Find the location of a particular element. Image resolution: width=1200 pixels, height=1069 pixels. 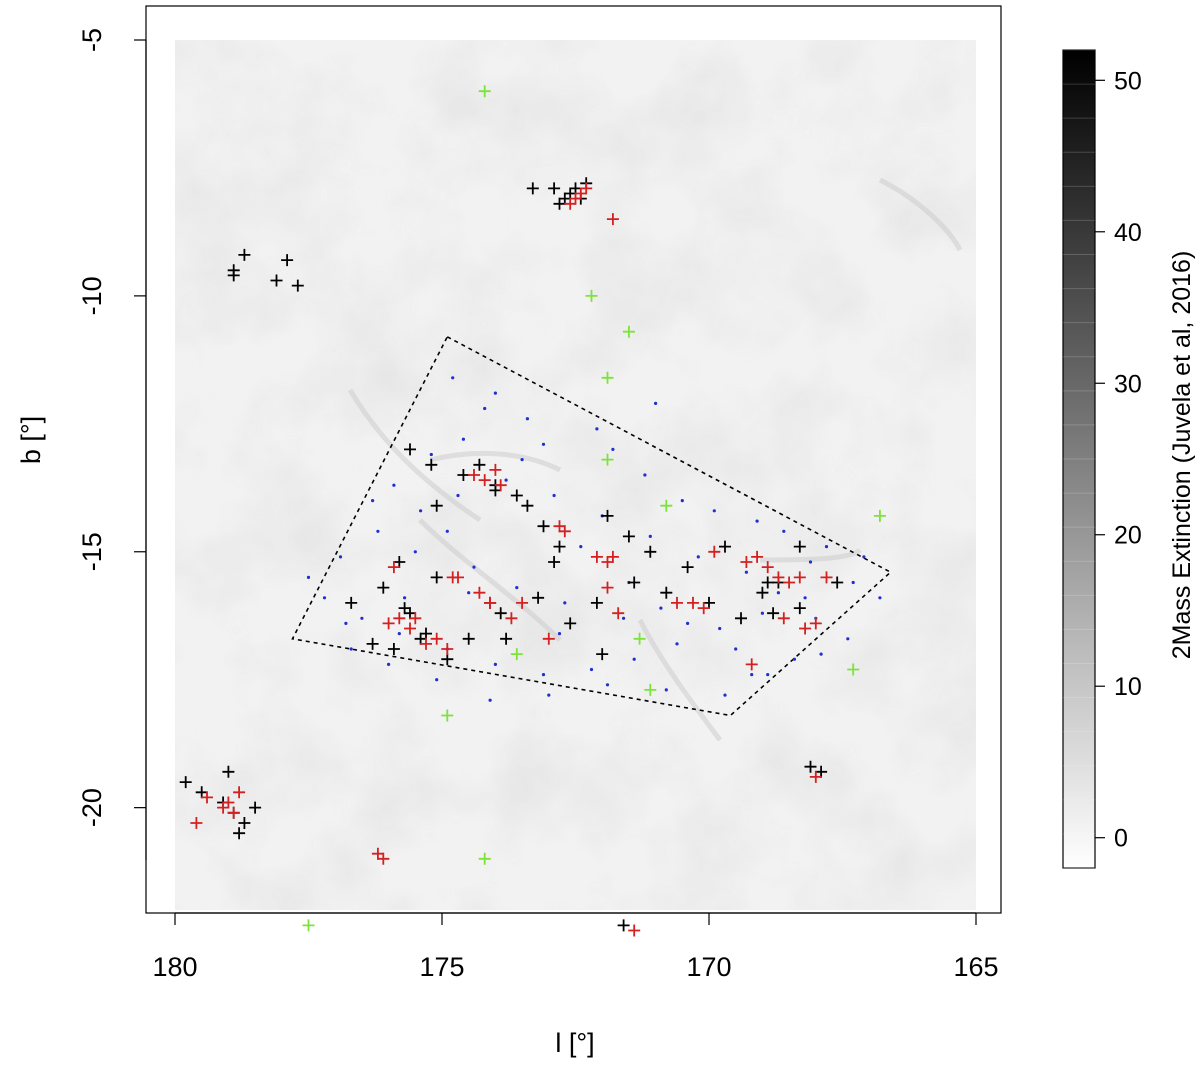

y-tick-label: -20 is located at coordinates (92, 807).